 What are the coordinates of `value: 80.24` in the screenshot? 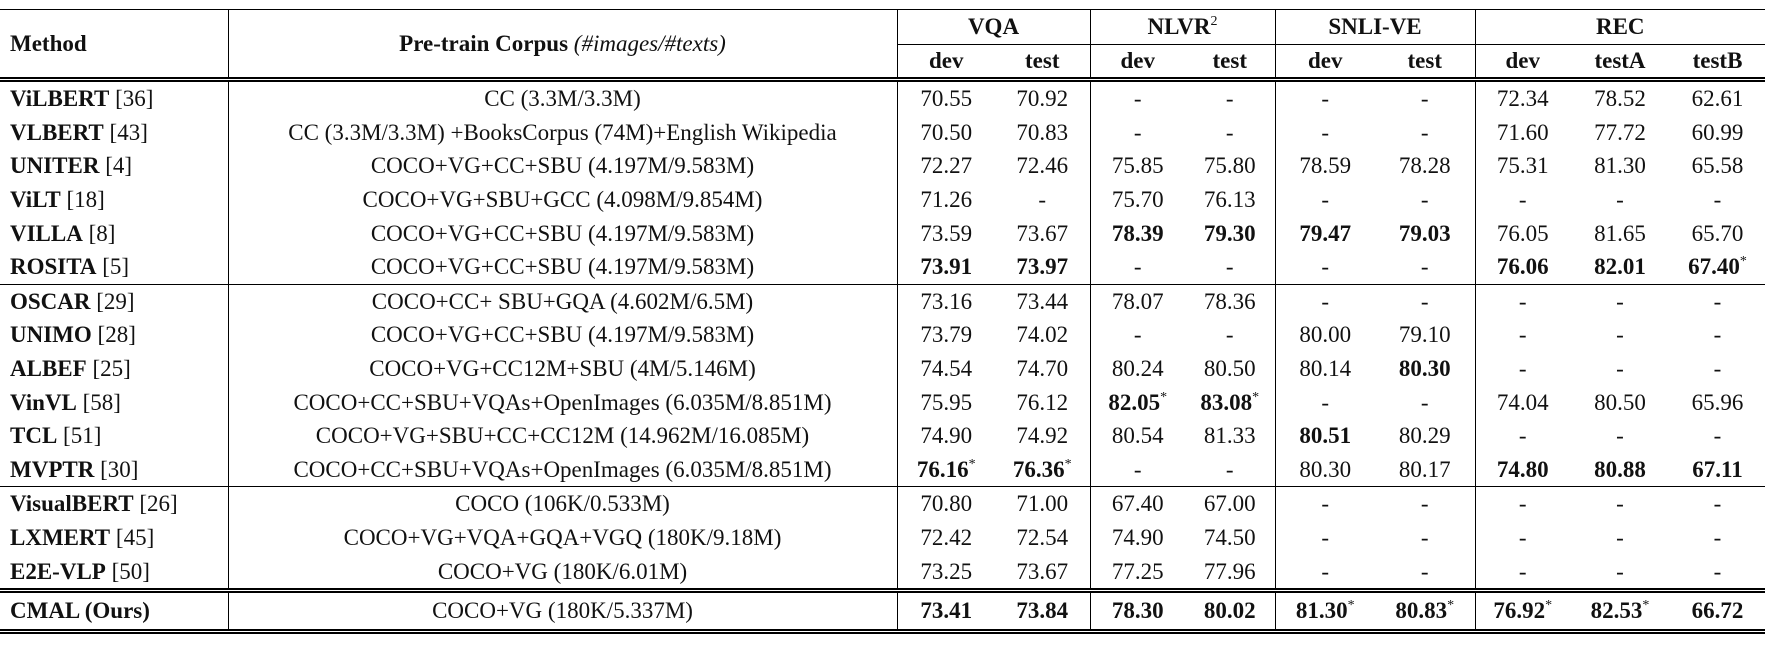 It's located at (1137, 369).